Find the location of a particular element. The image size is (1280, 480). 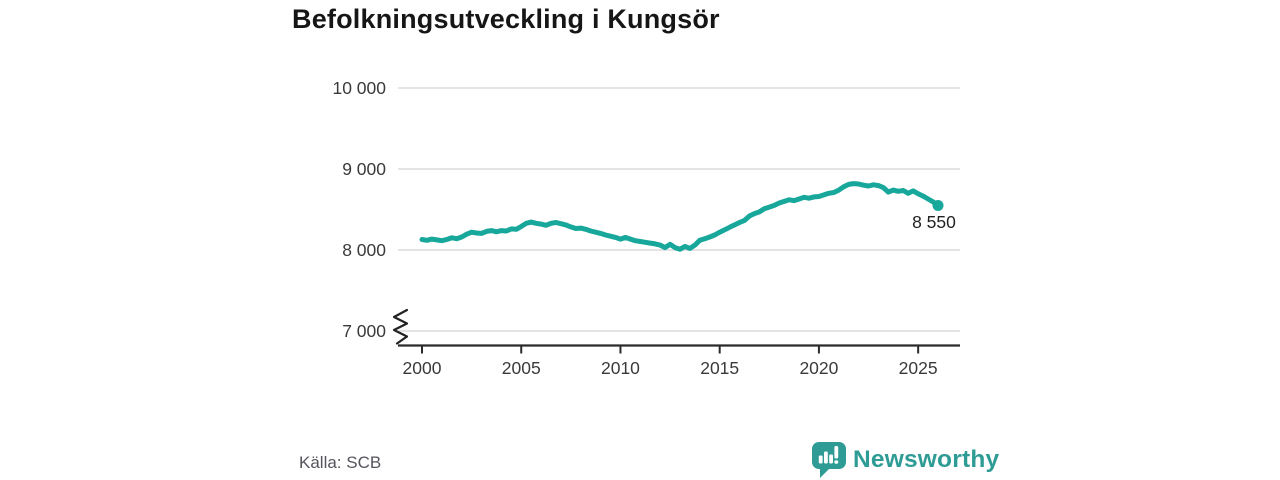

x-axis-tick-label: 2015 is located at coordinates (720, 368).